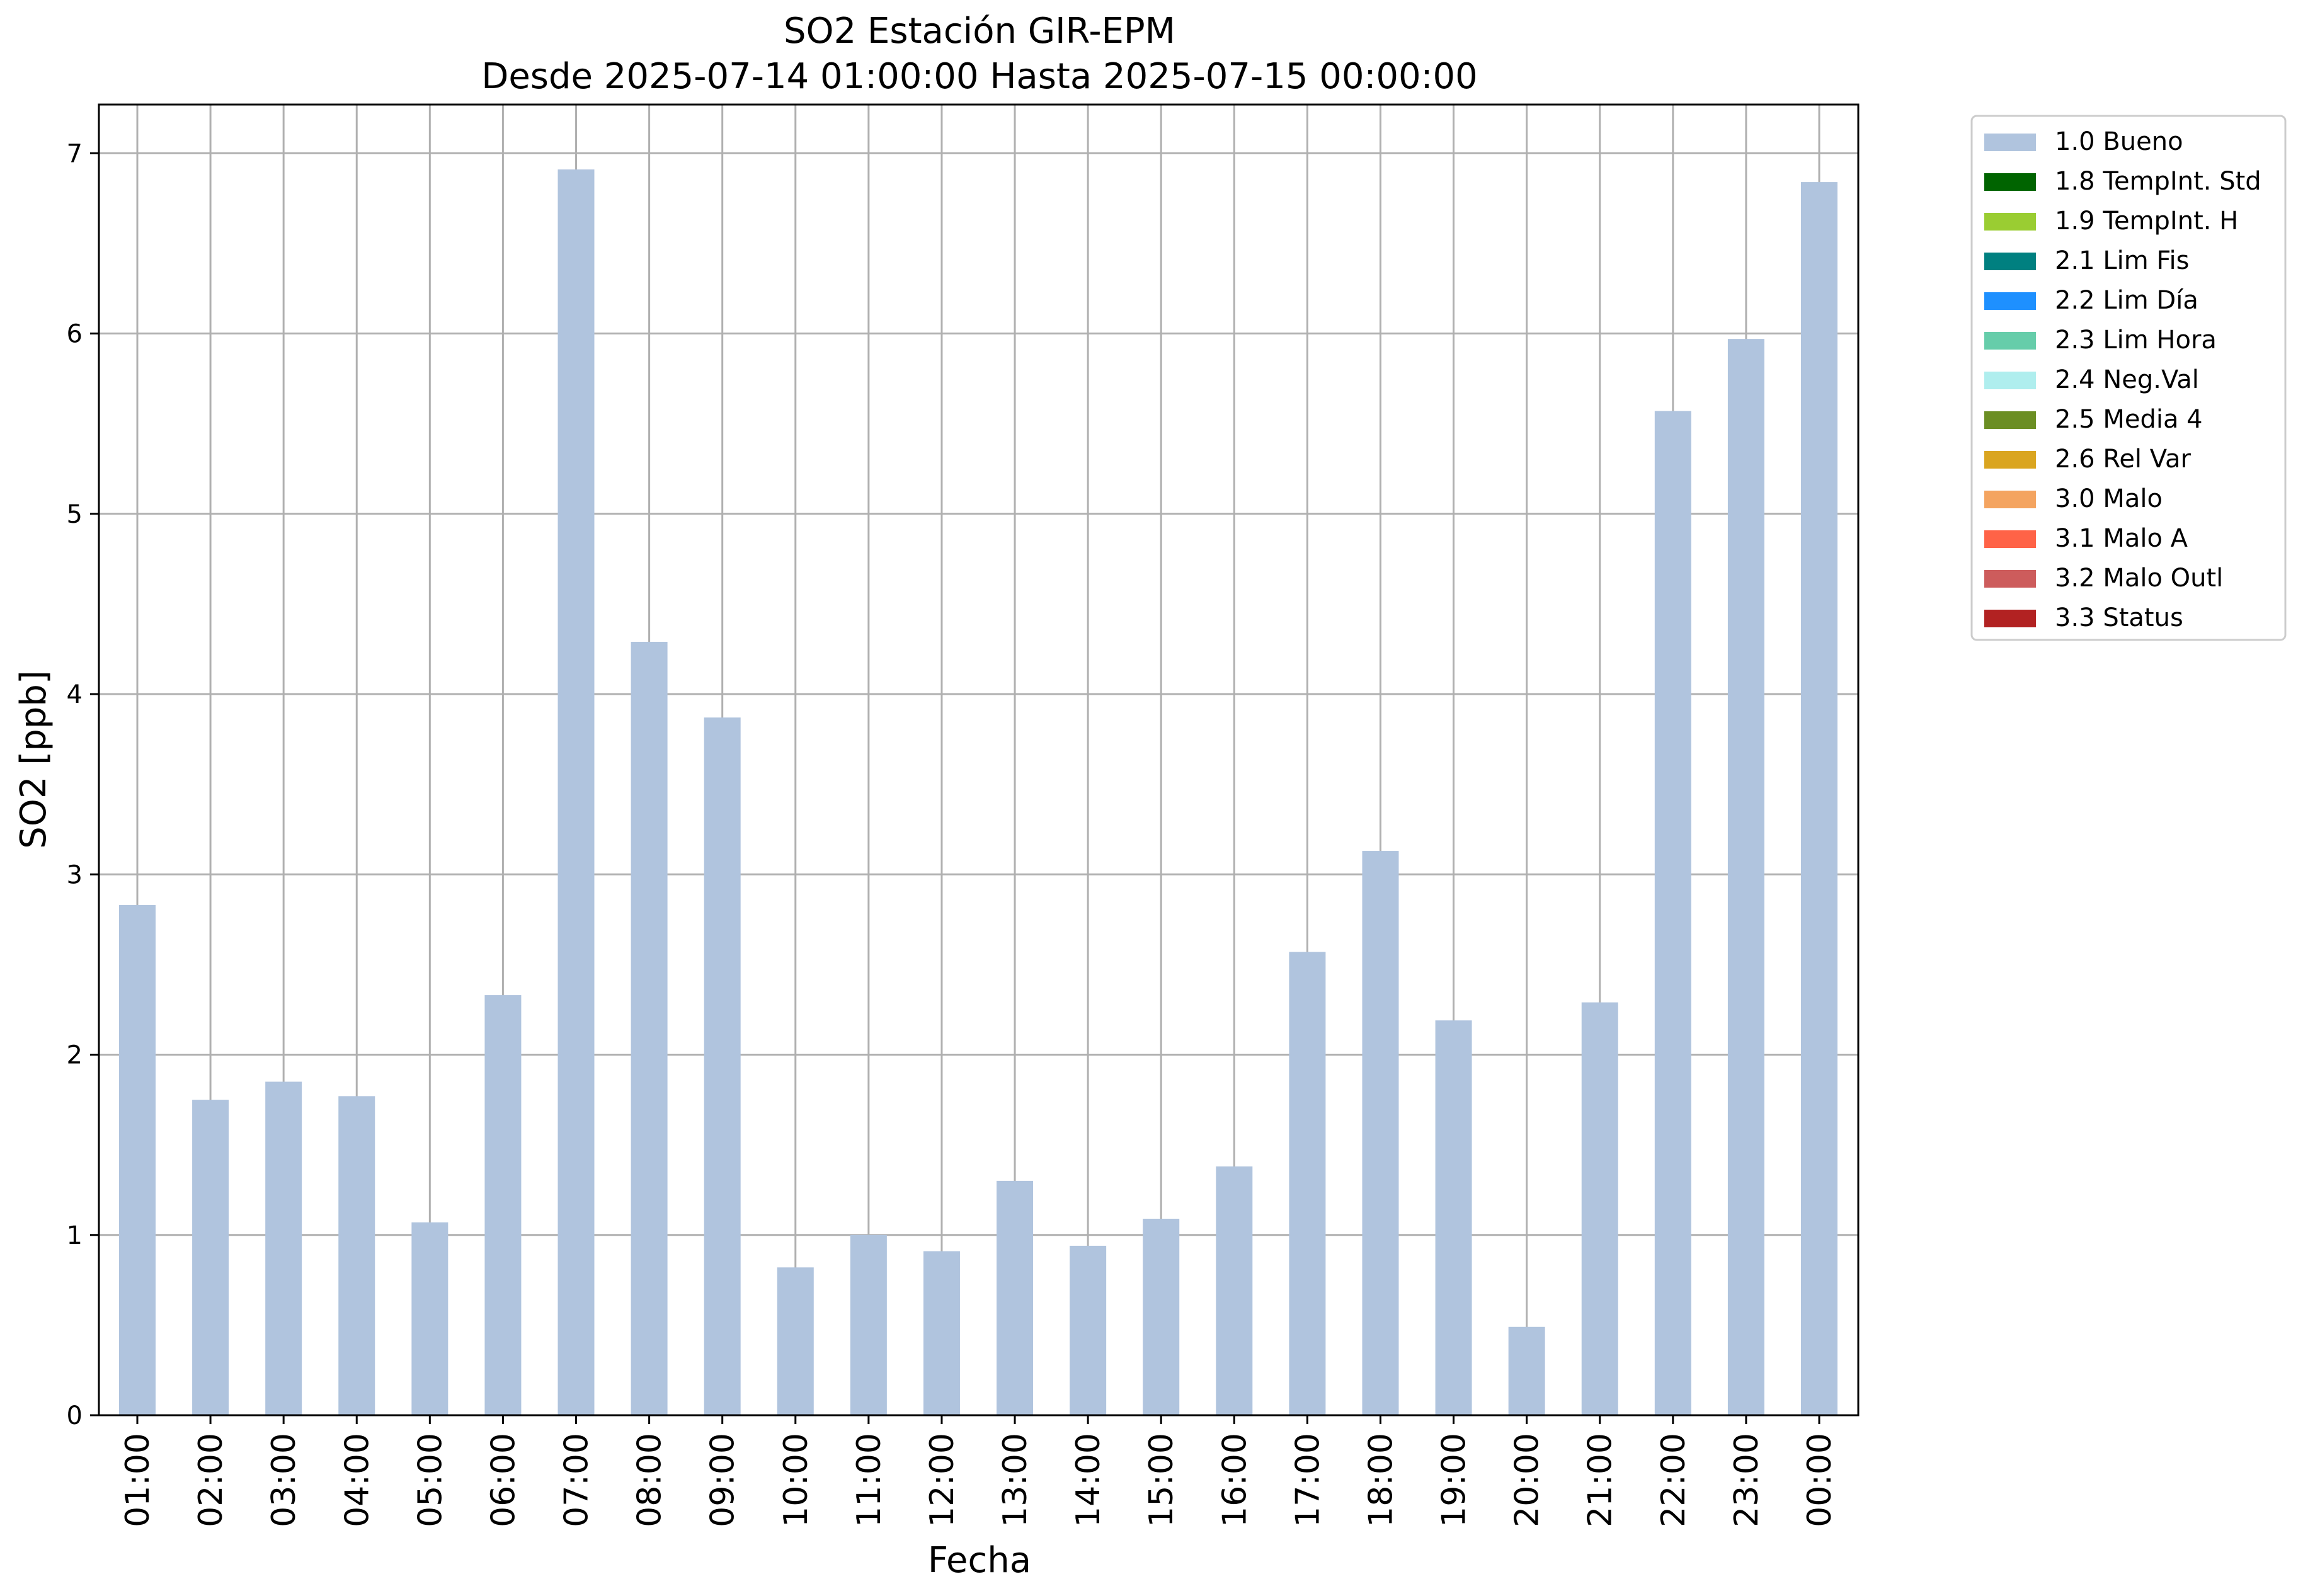  I want to click on legend-label: 1.0 Bueno, so click(2119, 141).